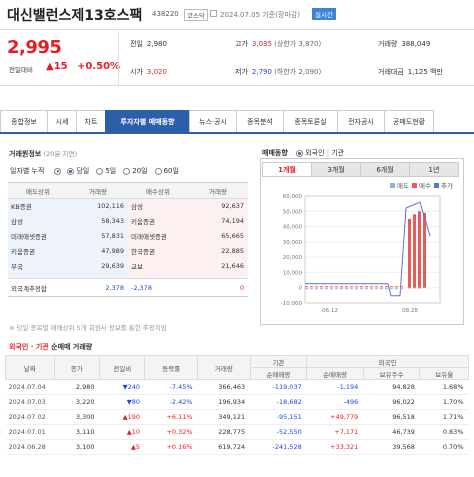 The width and height of the screenshot is (474, 477). What do you see at coordinates (385, 169) in the screenshot?
I see `period-tab-6m: 6개월` at bounding box center [385, 169].